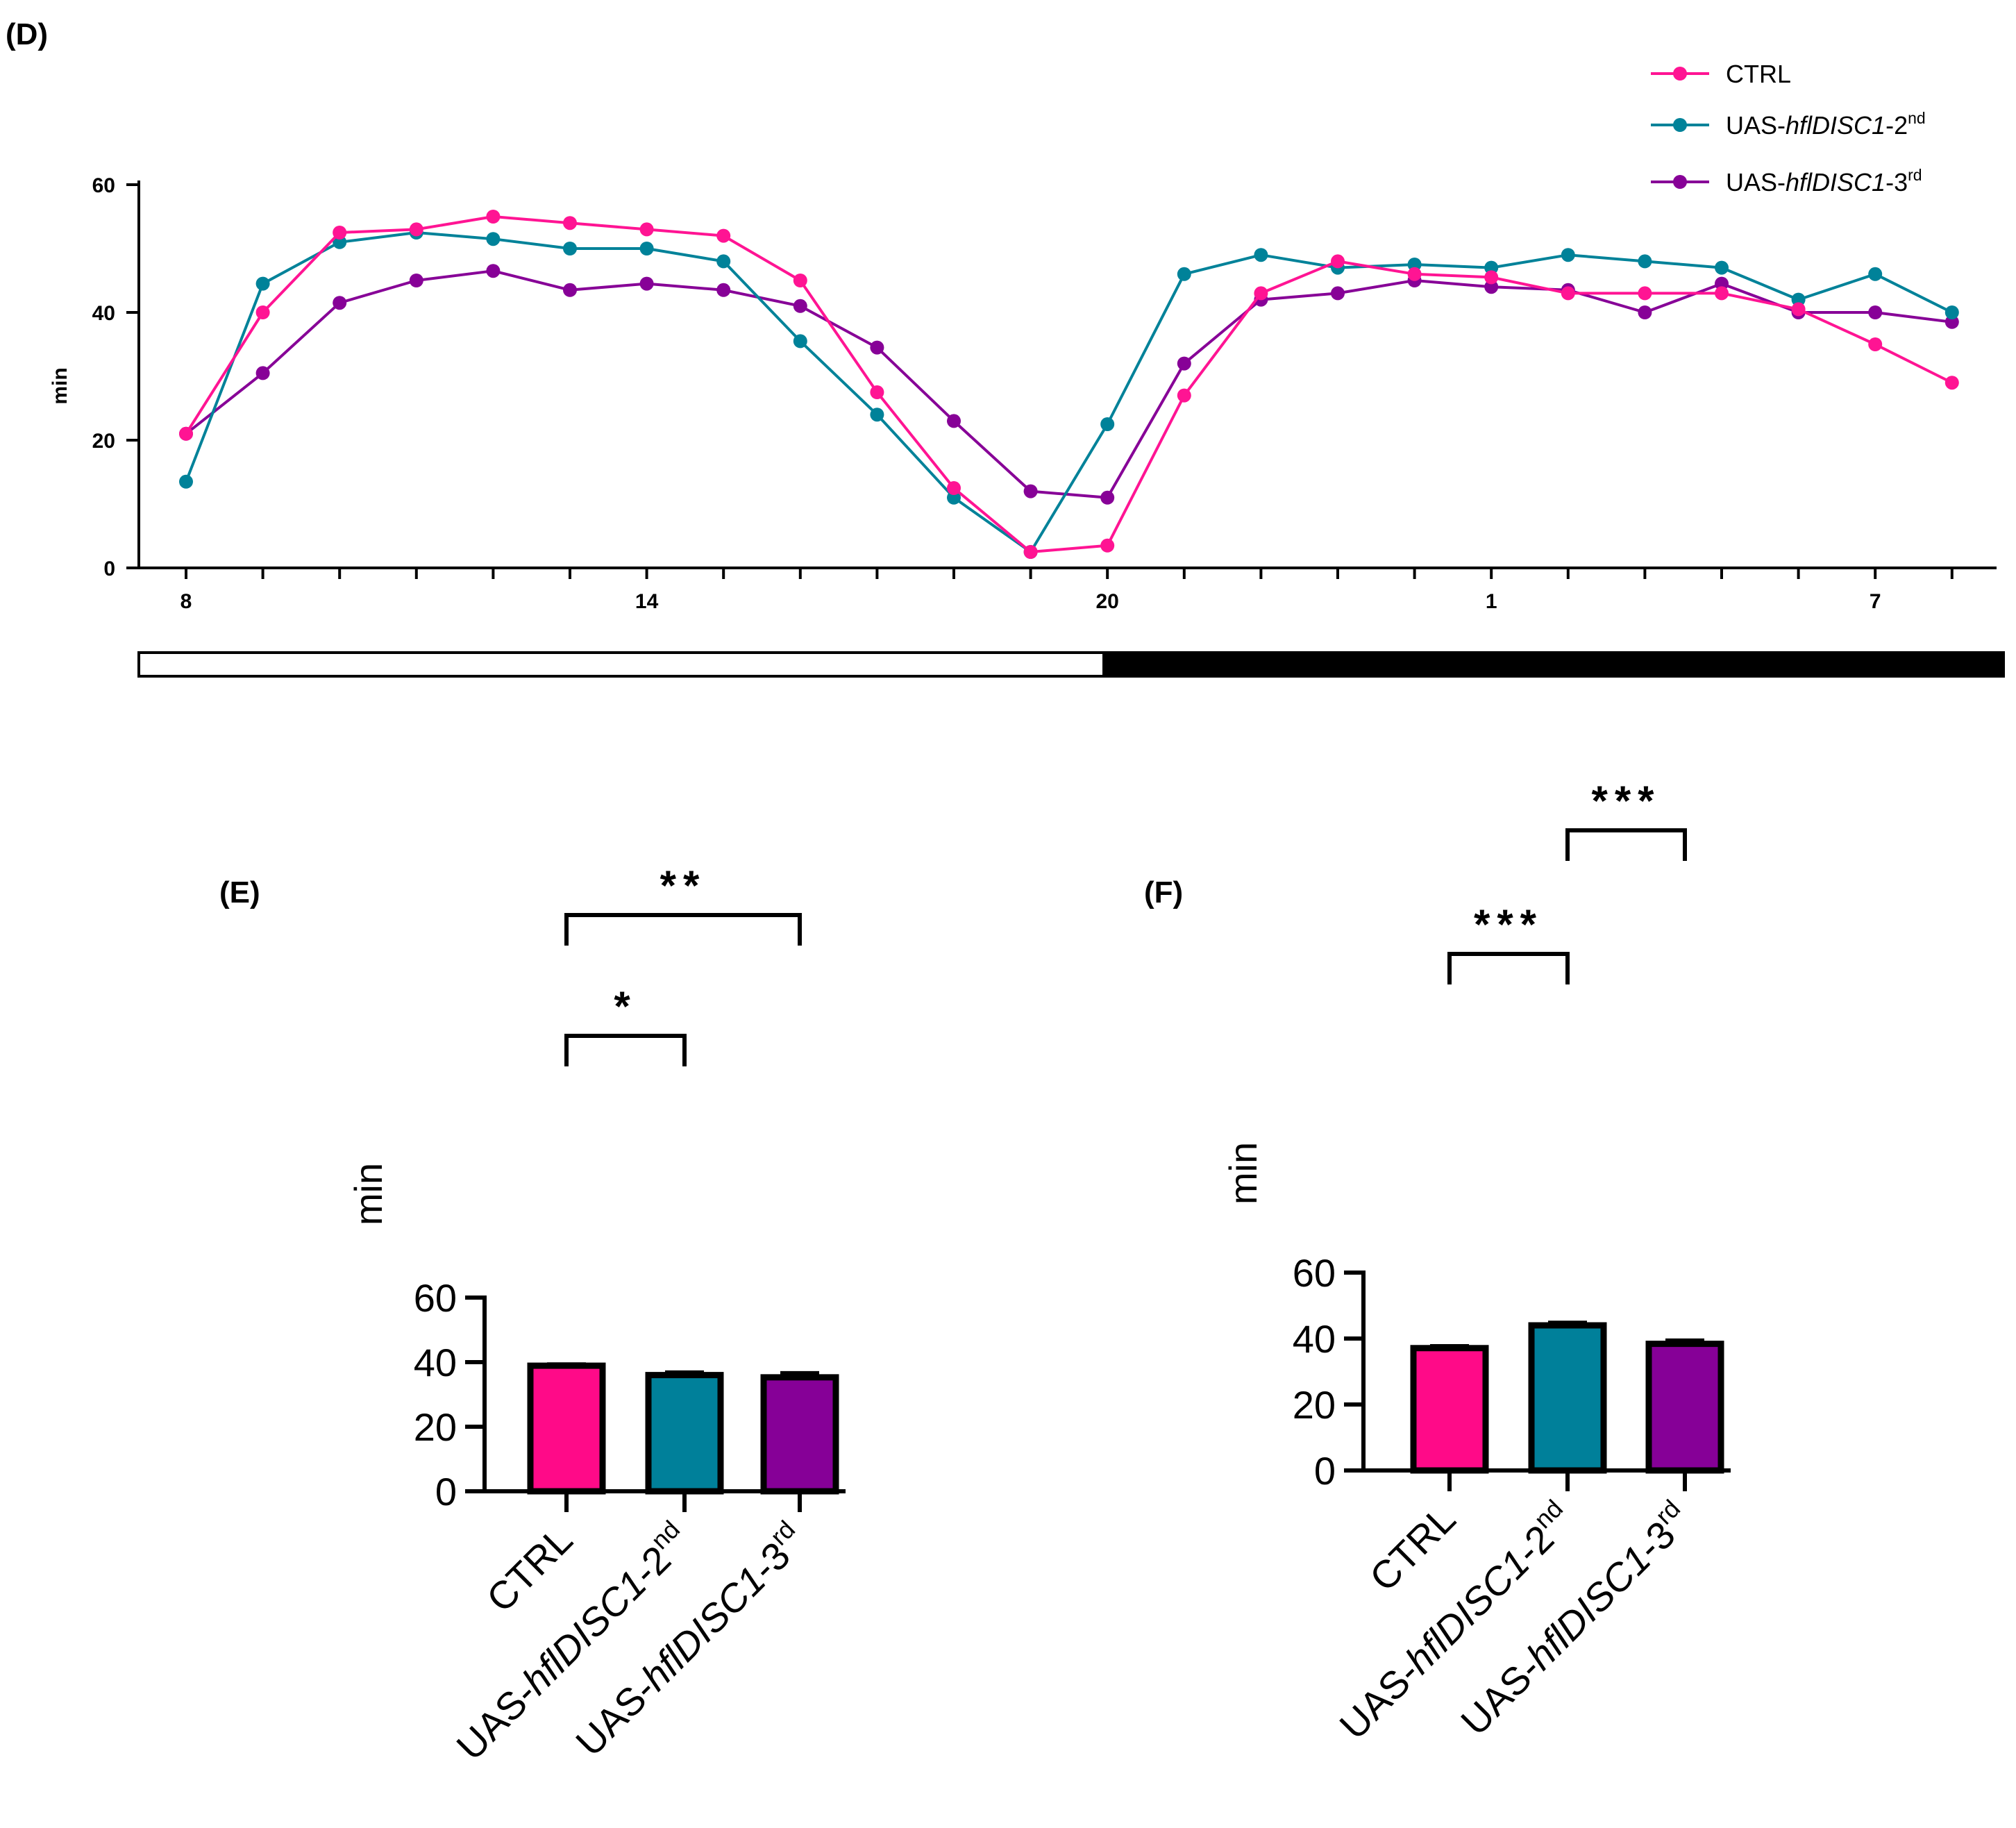 The width and height of the screenshot is (2016, 1828). What do you see at coordinates (1876, 601) in the screenshot?
I see `panel-d-x-tick-label: 7` at bounding box center [1876, 601].